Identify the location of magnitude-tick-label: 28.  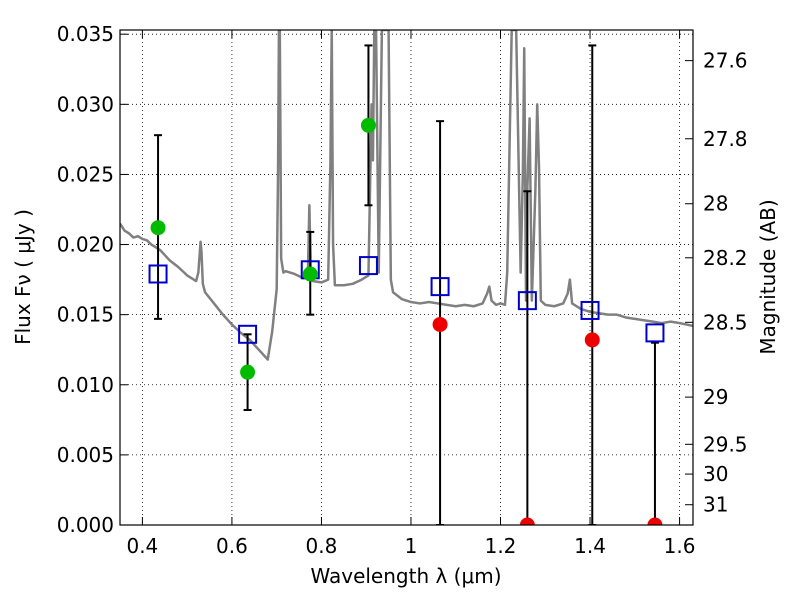
(715, 204).